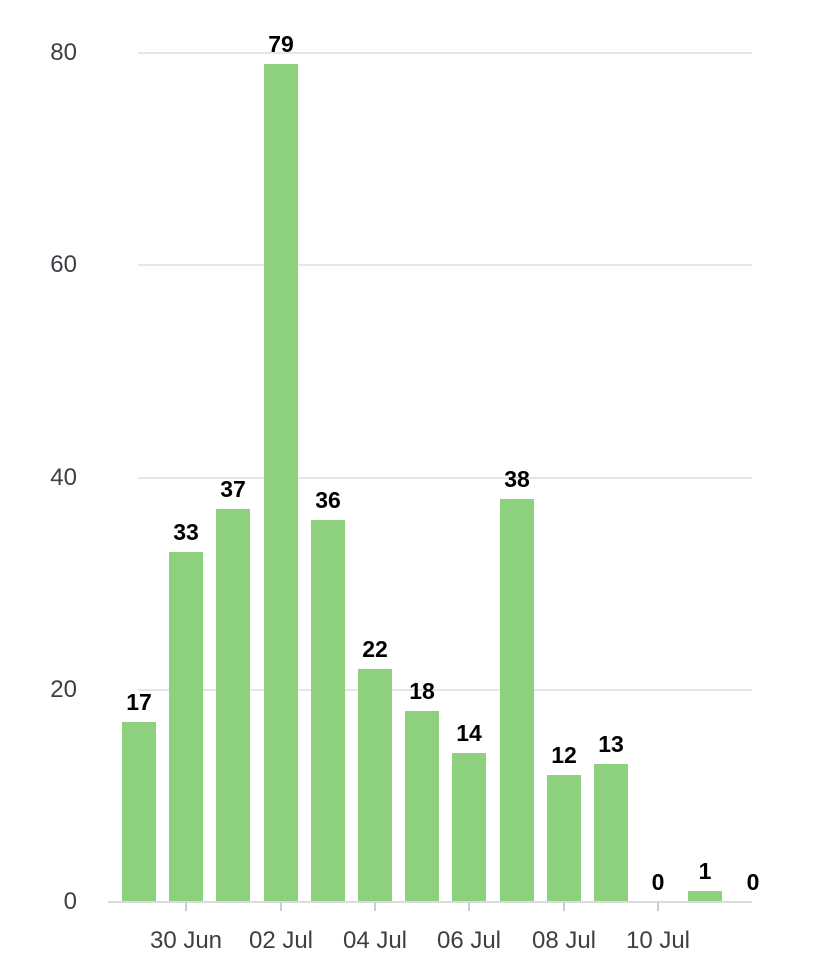  I want to click on bar-value-label: 79, so click(281, 44).